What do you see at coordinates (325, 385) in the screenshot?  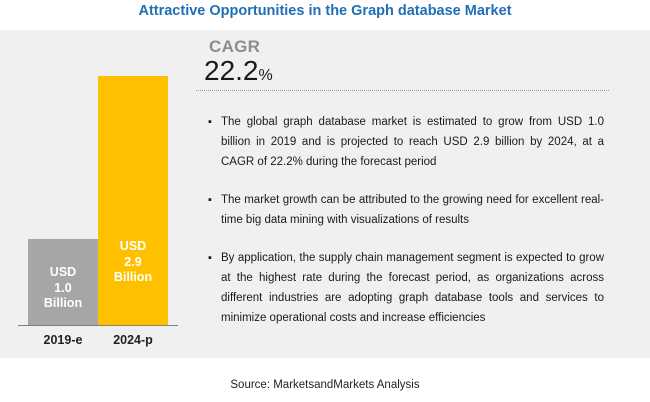 I see `source-note: Source: MarketsandMarkets Analysis` at bounding box center [325, 385].